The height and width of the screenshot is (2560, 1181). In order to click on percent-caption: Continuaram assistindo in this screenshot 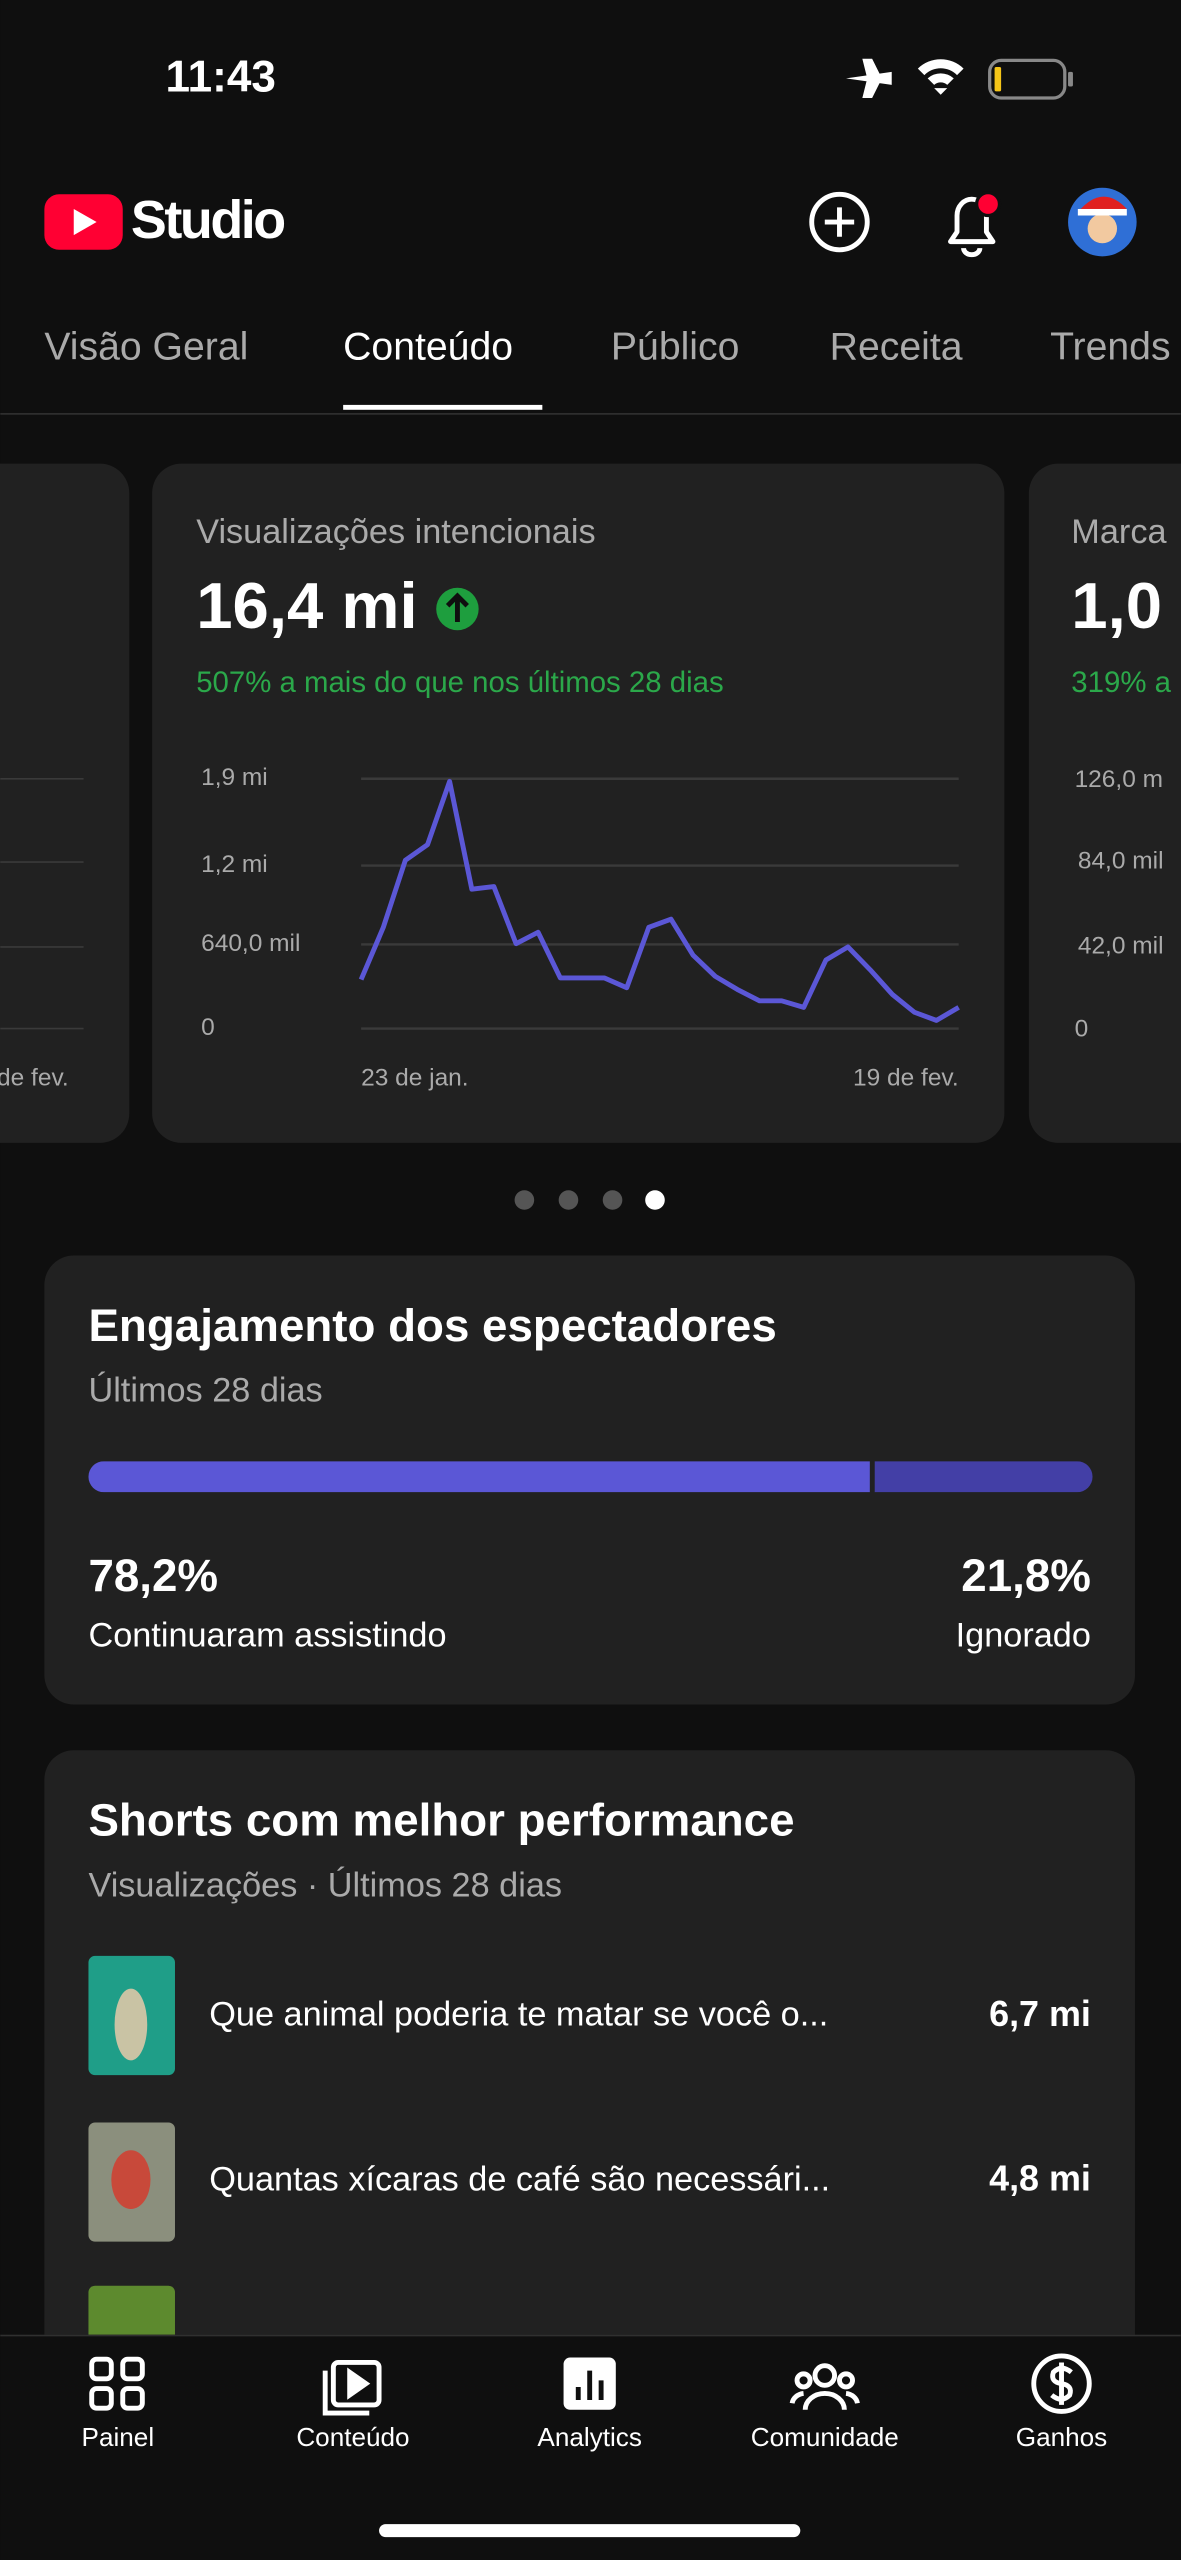, I will do `click(267, 1636)`.